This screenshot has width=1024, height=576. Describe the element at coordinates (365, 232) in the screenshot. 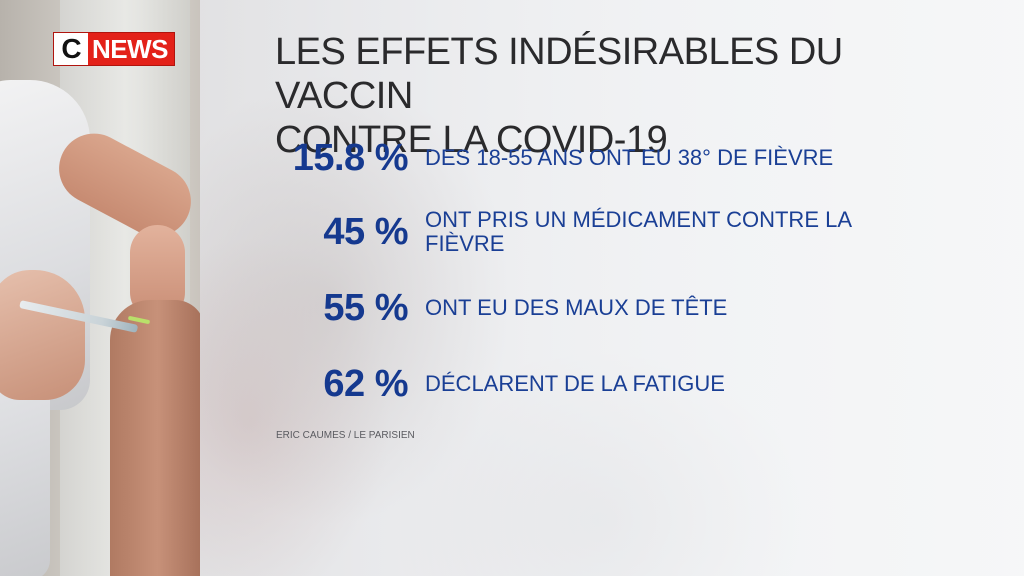

I see `stat-percent: 45 %` at that location.